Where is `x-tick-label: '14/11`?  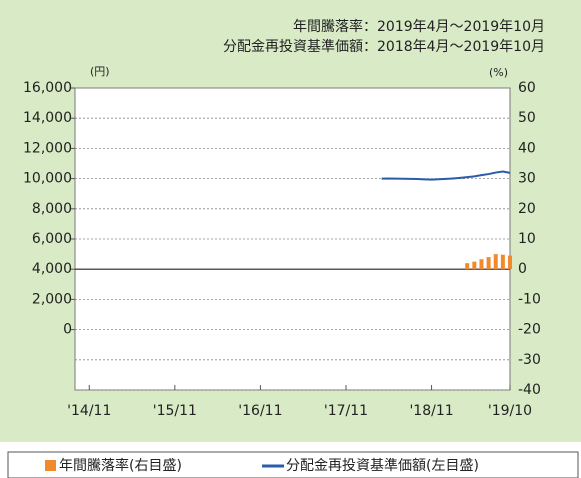
x-tick-label: '14/11 is located at coordinates (89, 411).